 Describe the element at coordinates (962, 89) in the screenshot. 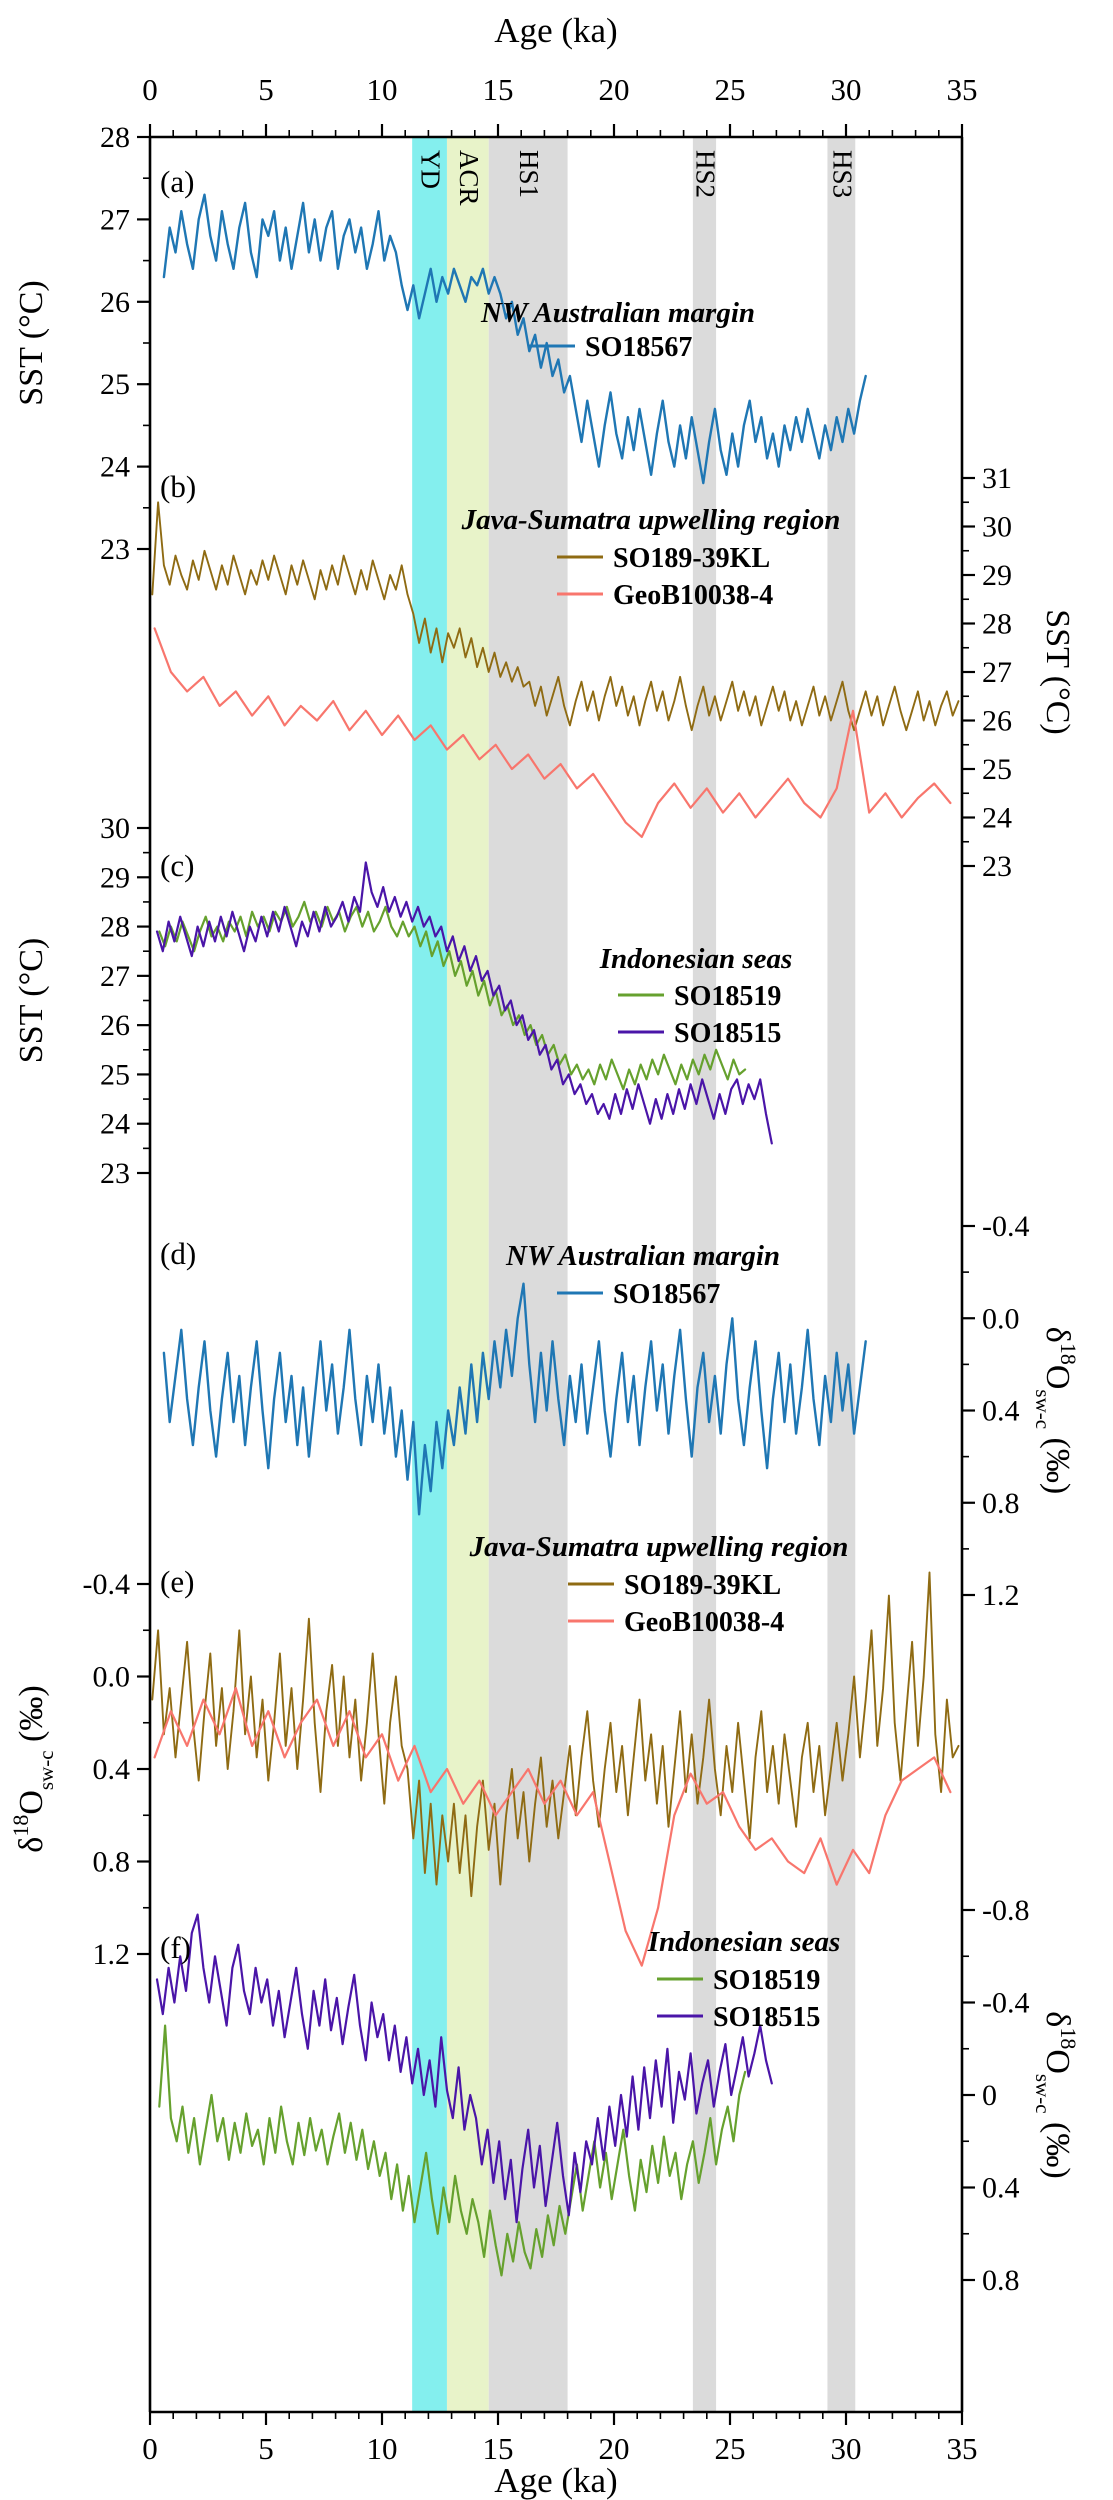

I see `x-tick-label-top: 35` at that location.